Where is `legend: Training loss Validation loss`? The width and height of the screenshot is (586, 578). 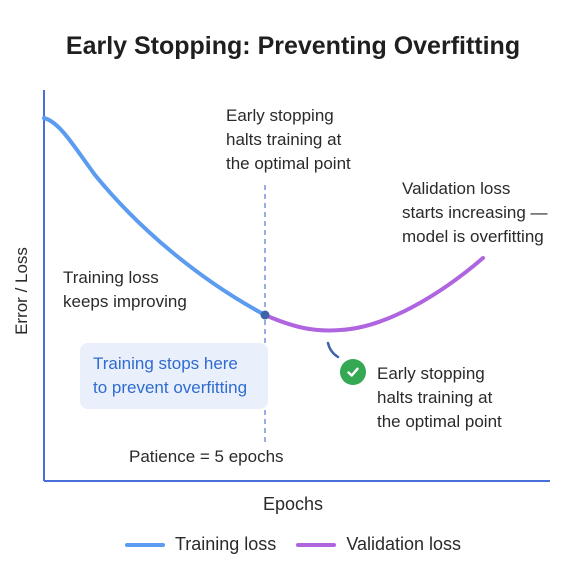 legend: Training loss Validation loss is located at coordinates (293, 544).